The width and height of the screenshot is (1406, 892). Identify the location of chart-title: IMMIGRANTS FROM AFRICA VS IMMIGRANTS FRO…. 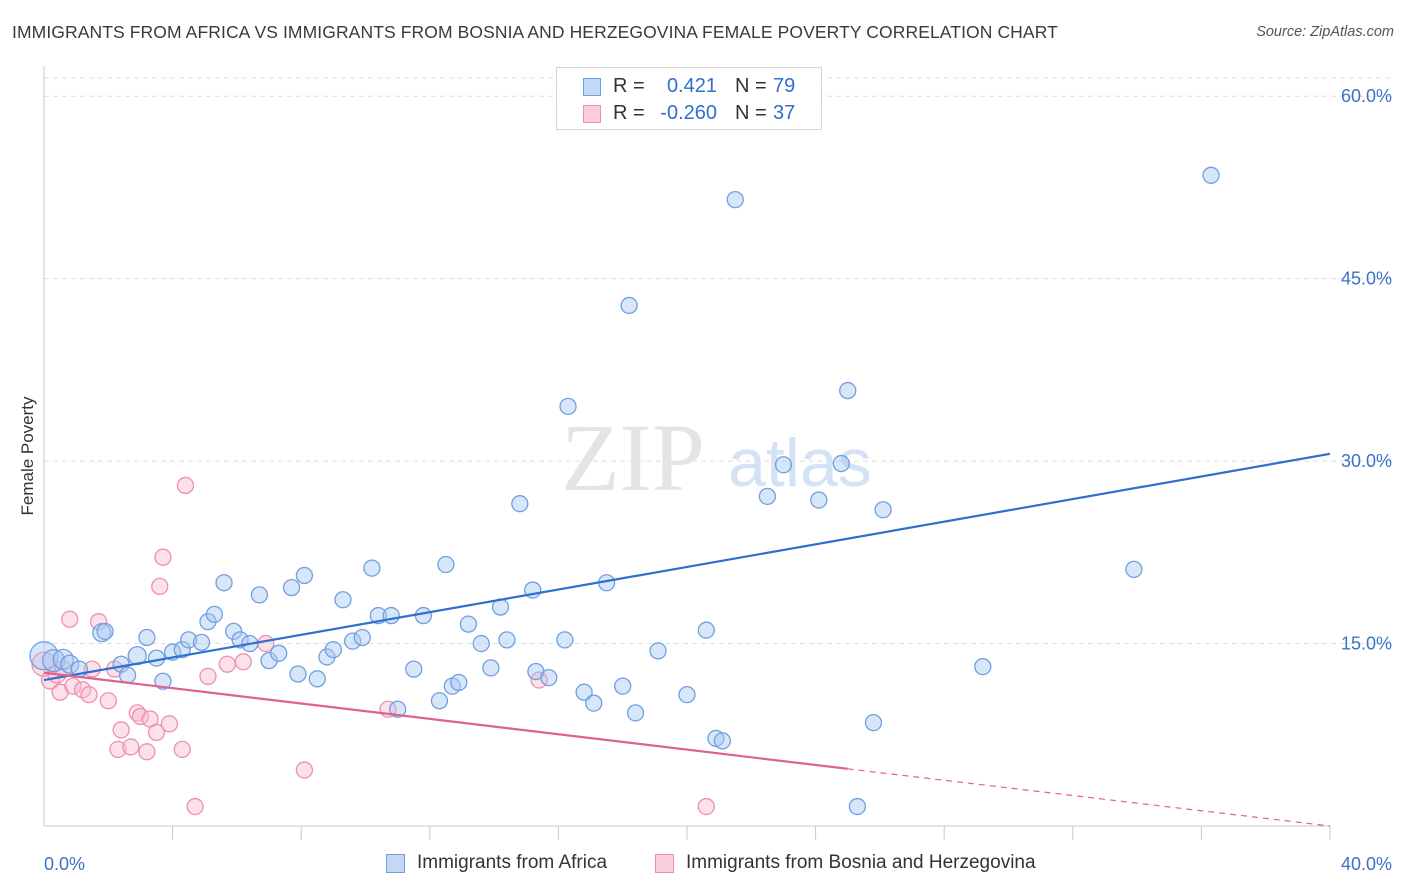
(535, 32).